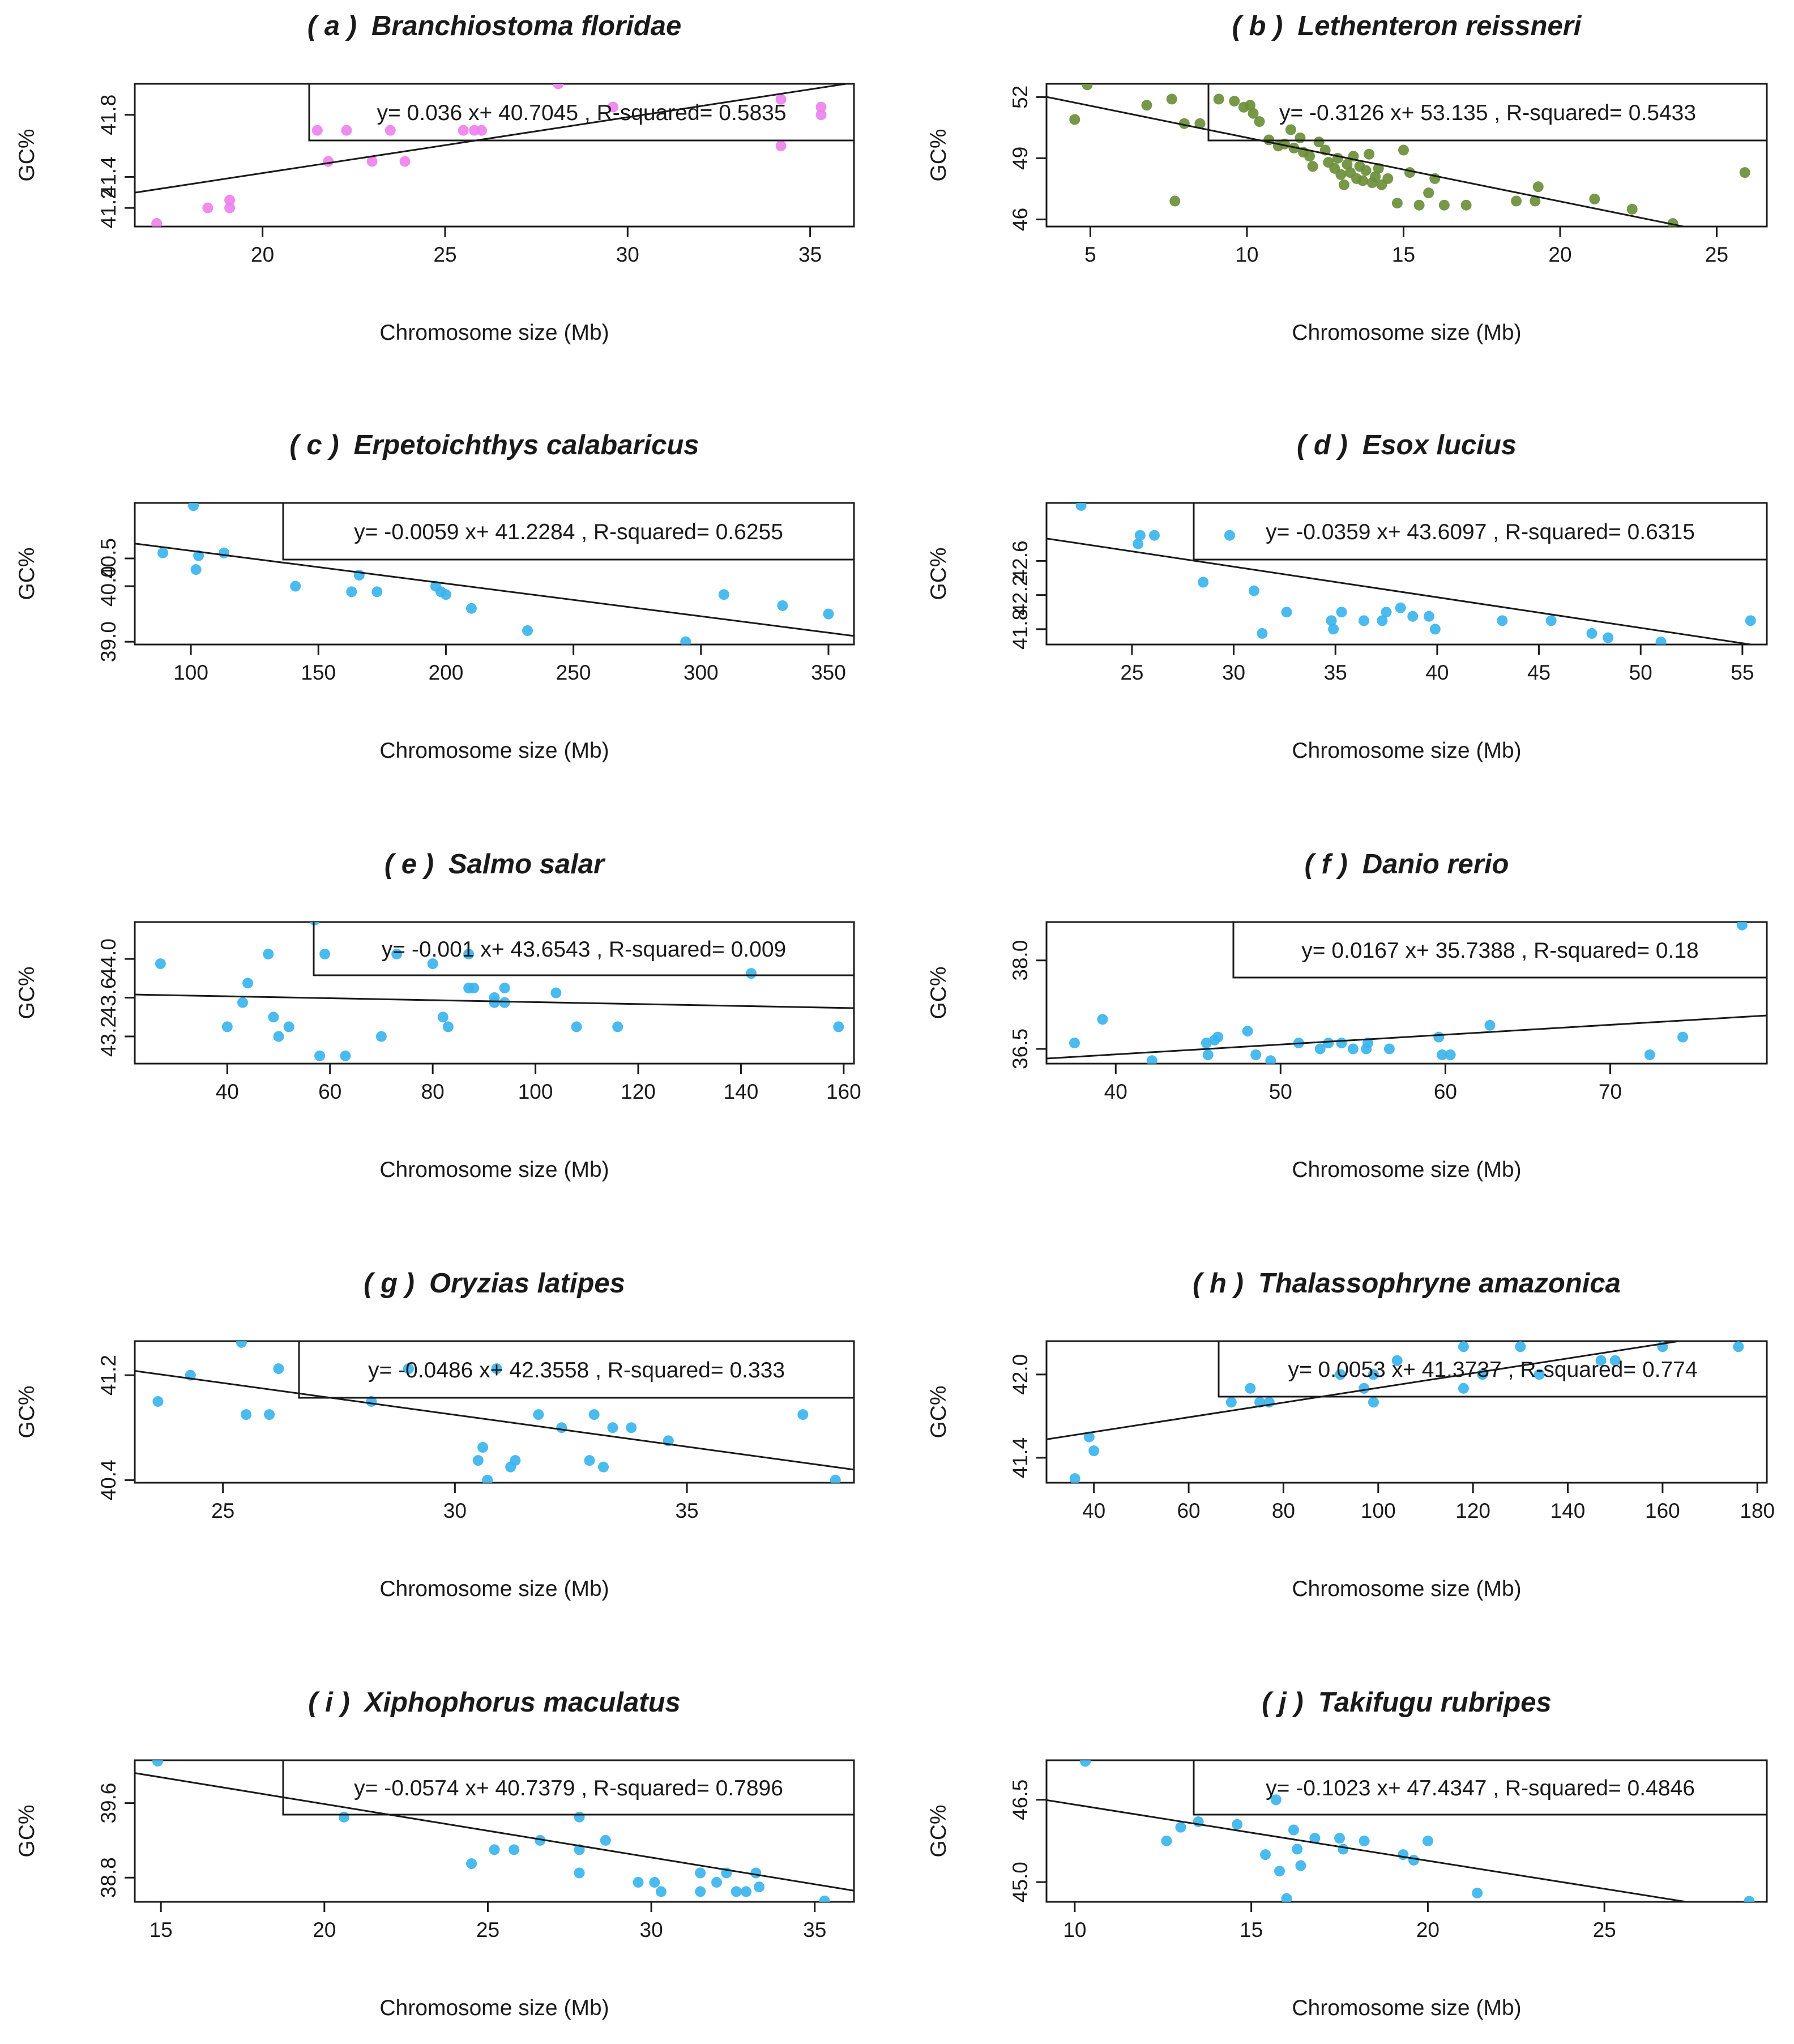 The image size is (1794, 2044). Describe the element at coordinates (262, 254) in the screenshot. I see `x-tick-label: 20` at that location.